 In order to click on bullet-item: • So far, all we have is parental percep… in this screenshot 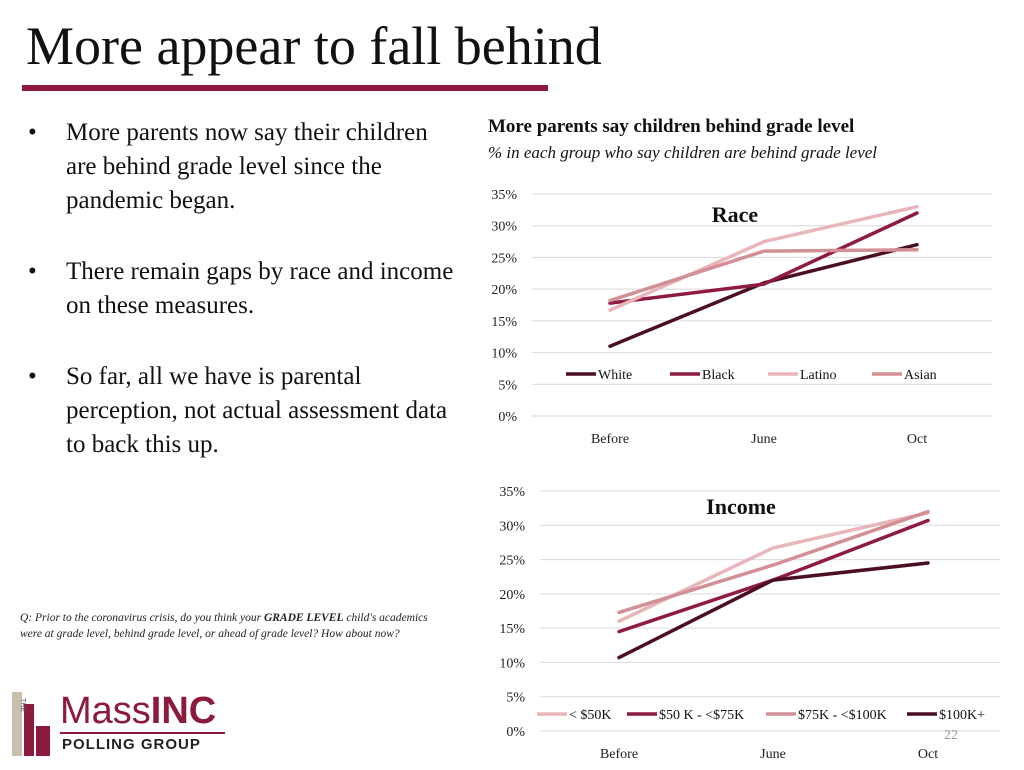, I will do `click(243, 411)`.